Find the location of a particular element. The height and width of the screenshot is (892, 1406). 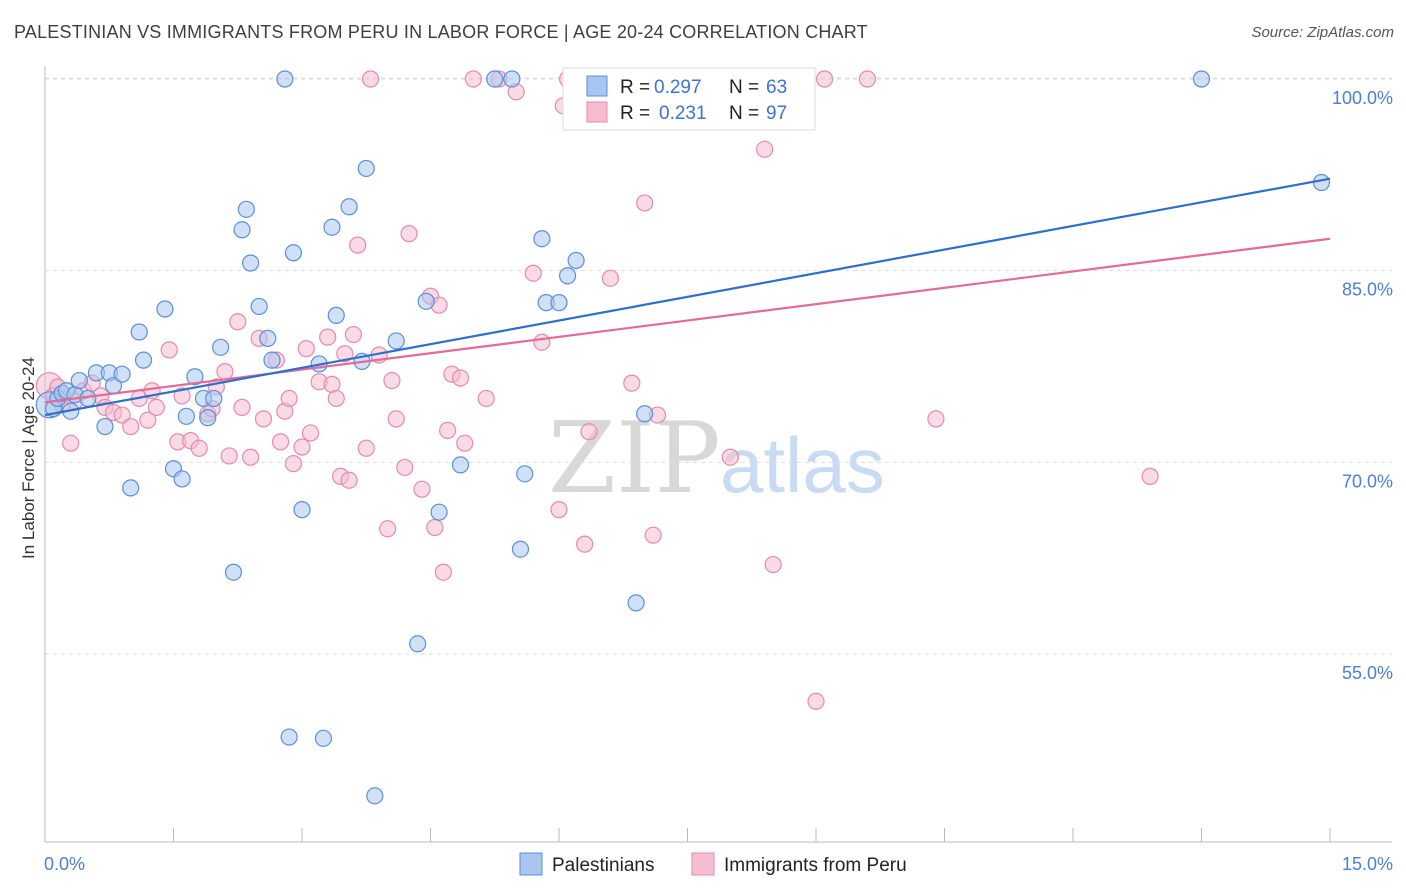

x-tick-label: 15.0% is located at coordinates (1367, 864).